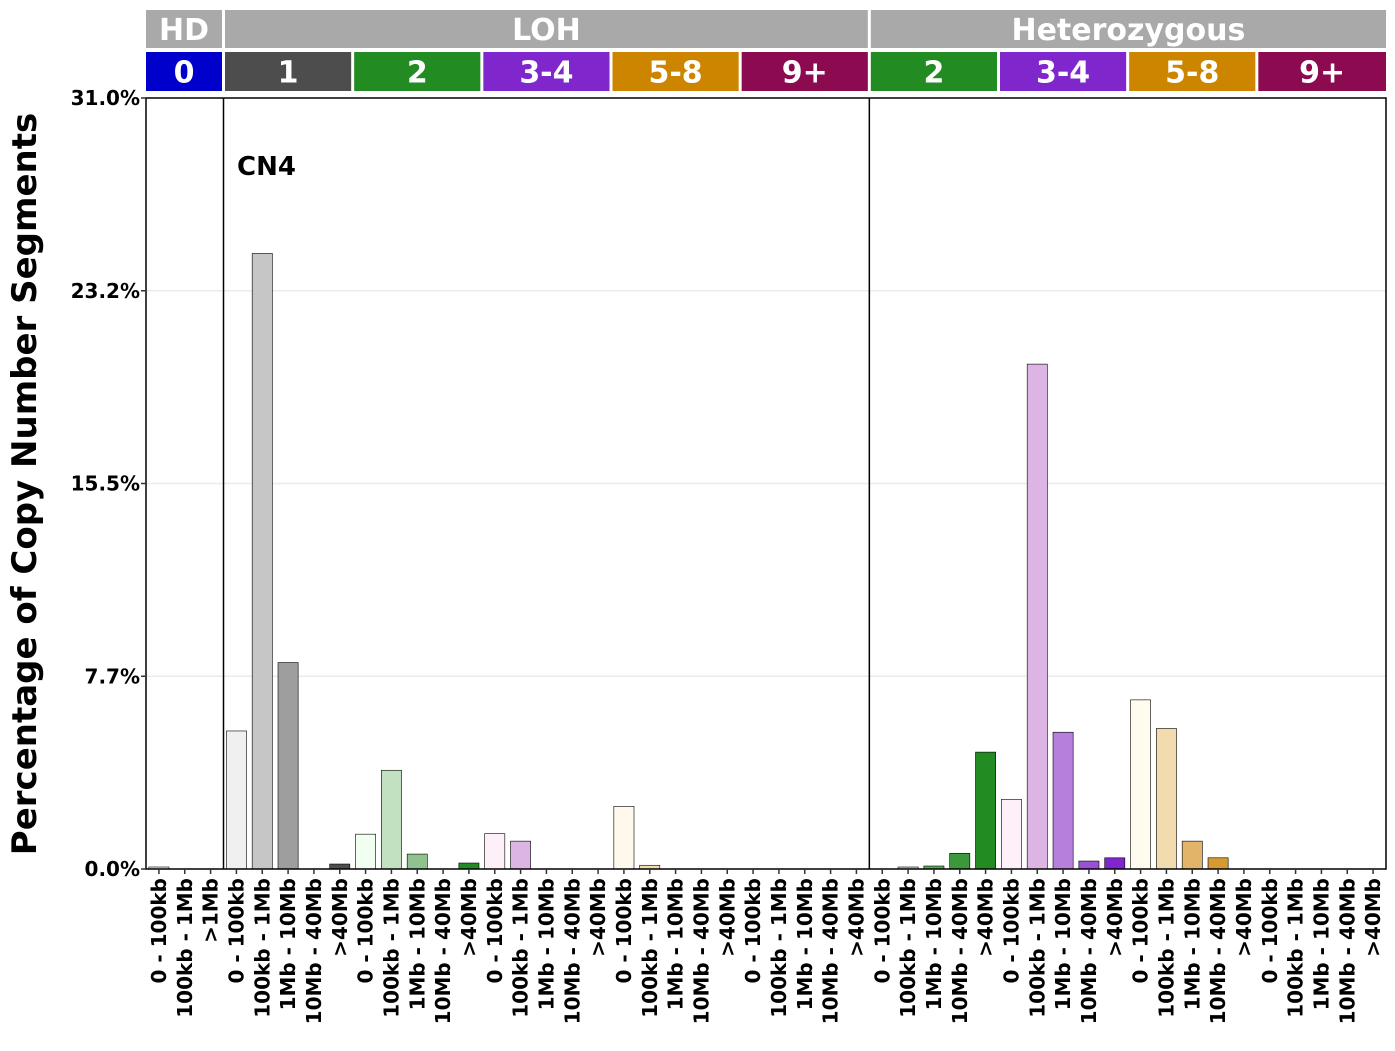  I want to click on top-strip-label: Heterozygous, so click(1128, 30).